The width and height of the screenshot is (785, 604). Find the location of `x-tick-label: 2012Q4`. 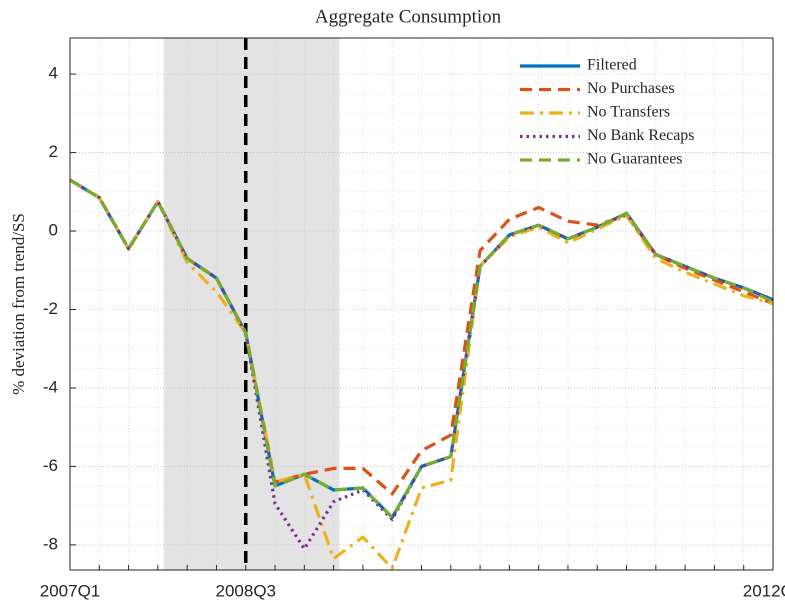

x-tick-label: 2012Q4 is located at coordinates (764, 590).